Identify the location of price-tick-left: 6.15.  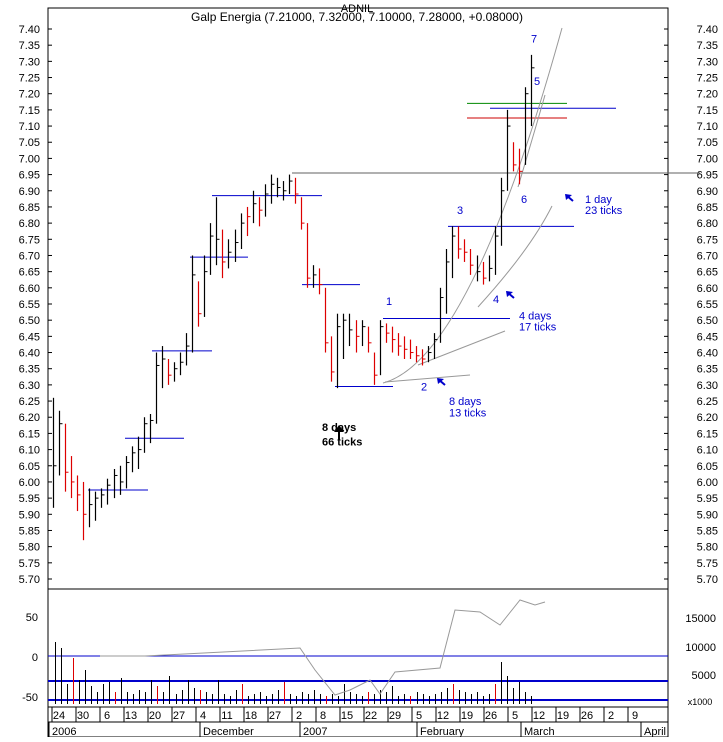
(29, 434).